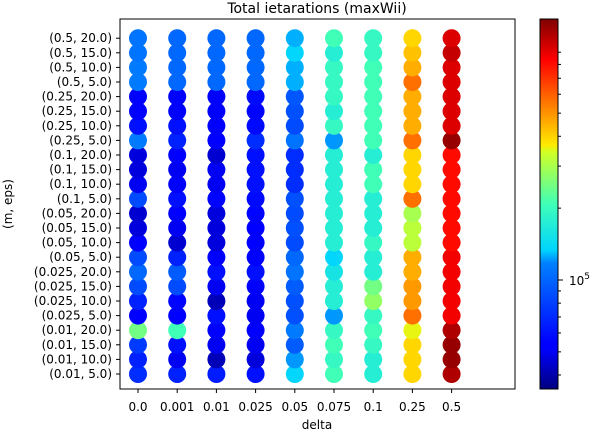 Image resolution: width=594 pixels, height=433 pixels. What do you see at coordinates (549, 204) in the screenshot?
I see `colorbar` at bounding box center [549, 204].